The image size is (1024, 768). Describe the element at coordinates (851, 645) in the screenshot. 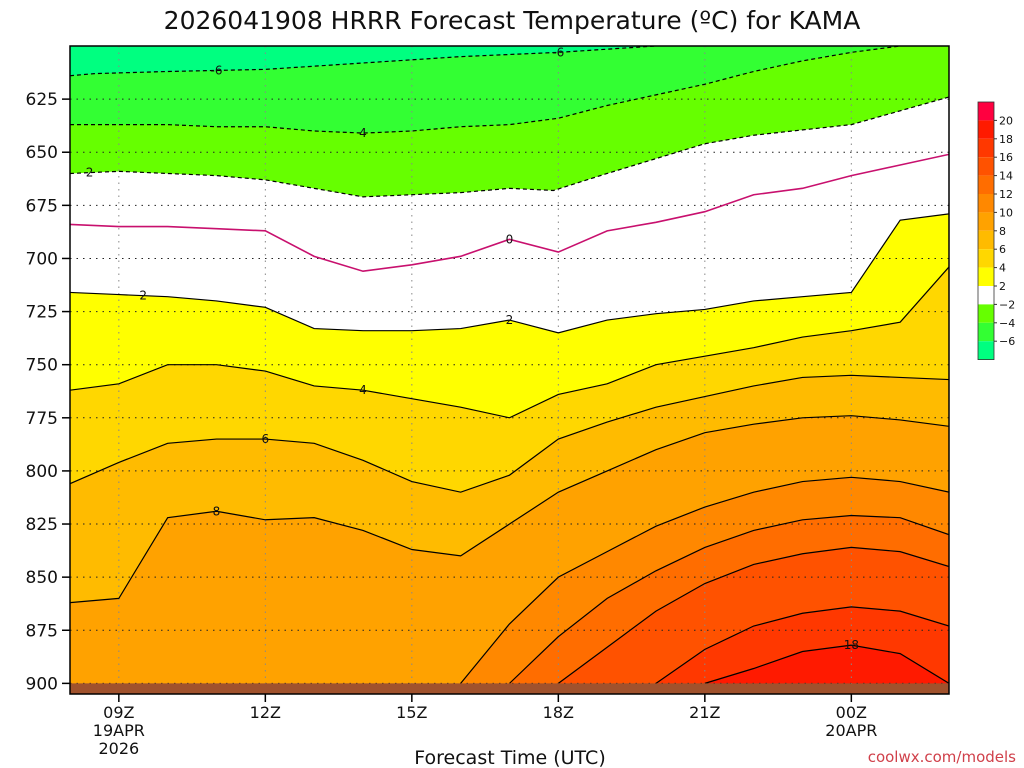

I see `contour-label: 18` at that location.